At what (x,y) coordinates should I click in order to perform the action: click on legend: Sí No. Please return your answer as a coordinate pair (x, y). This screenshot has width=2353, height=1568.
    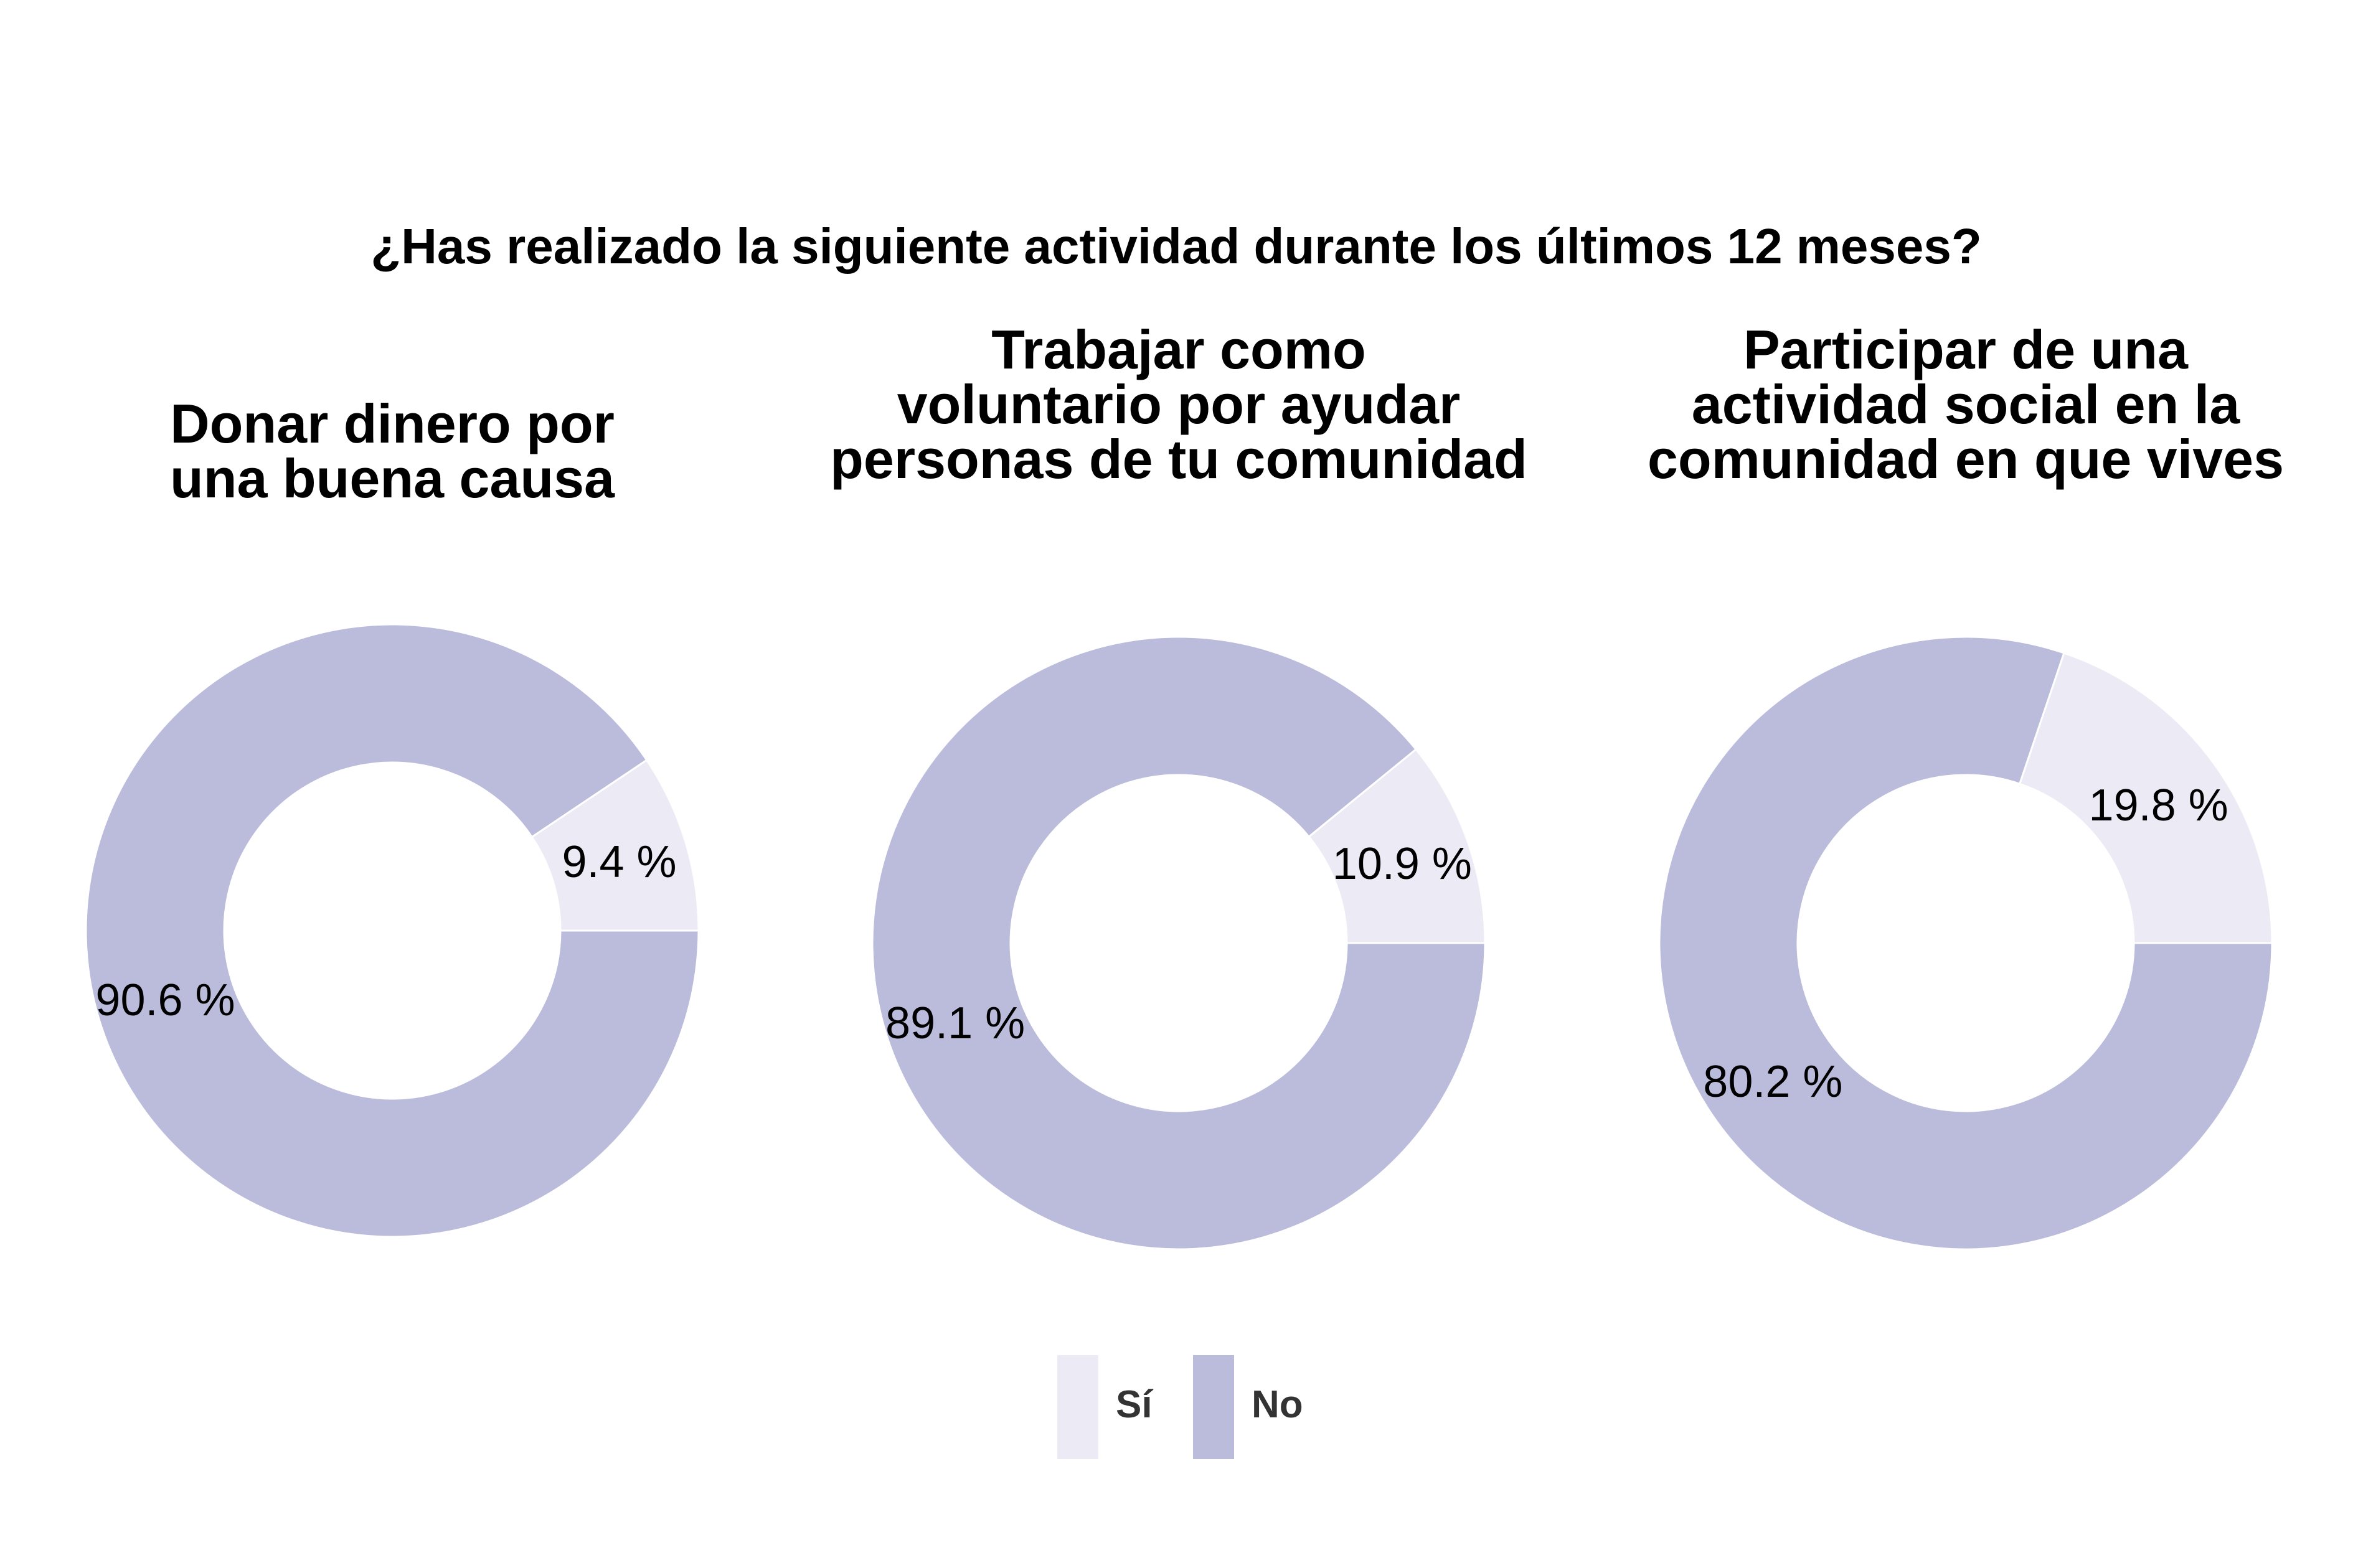
    Looking at the image, I should click on (1180, 1407).